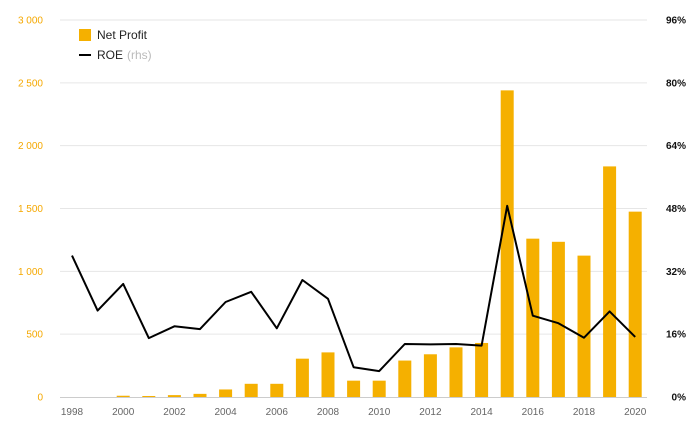 This screenshot has width=700, height=433. What do you see at coordinates (85, 35) in the screenshot?
I see `legend-net-profit-swatch` at bounding box center [85, 35].